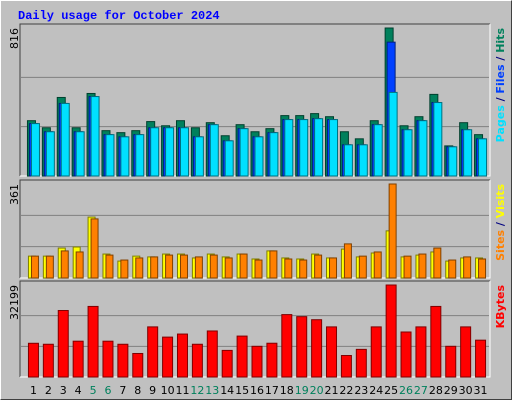 This screenshot has width=512, height=400. I want to click on y-tick-label: 361, so click(14, 194).